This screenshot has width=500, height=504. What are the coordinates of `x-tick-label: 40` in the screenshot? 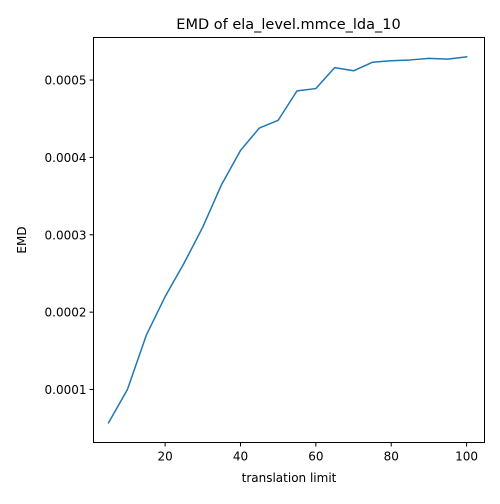 It's located at (240, 457).